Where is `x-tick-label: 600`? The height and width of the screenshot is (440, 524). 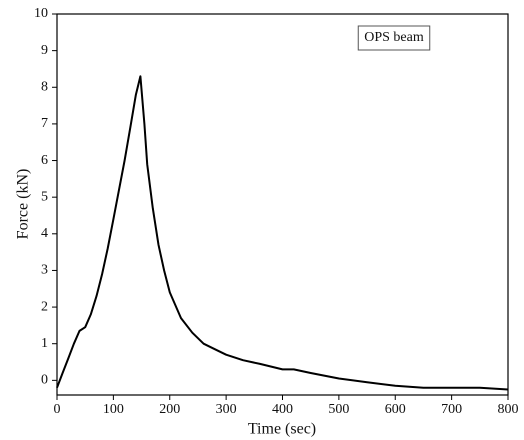 x-tick-label: 600 is located at coordinates (395, 409).